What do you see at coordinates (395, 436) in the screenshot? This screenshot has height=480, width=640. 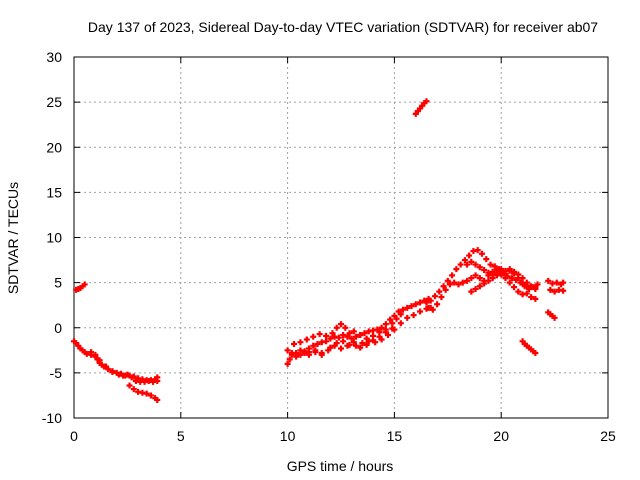 I see `x-tick-label: 15` at bounding box center [395, 436].